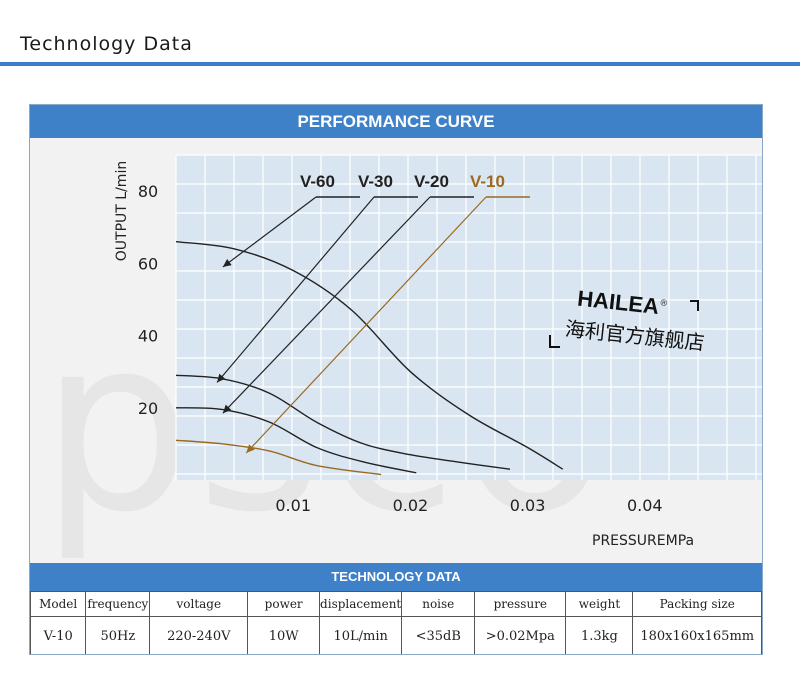  What do you see at coordinates (199, 635) in the screenshot?
I see `spec-cell-voltage: 220-240V` at bounding box center [199, 635].